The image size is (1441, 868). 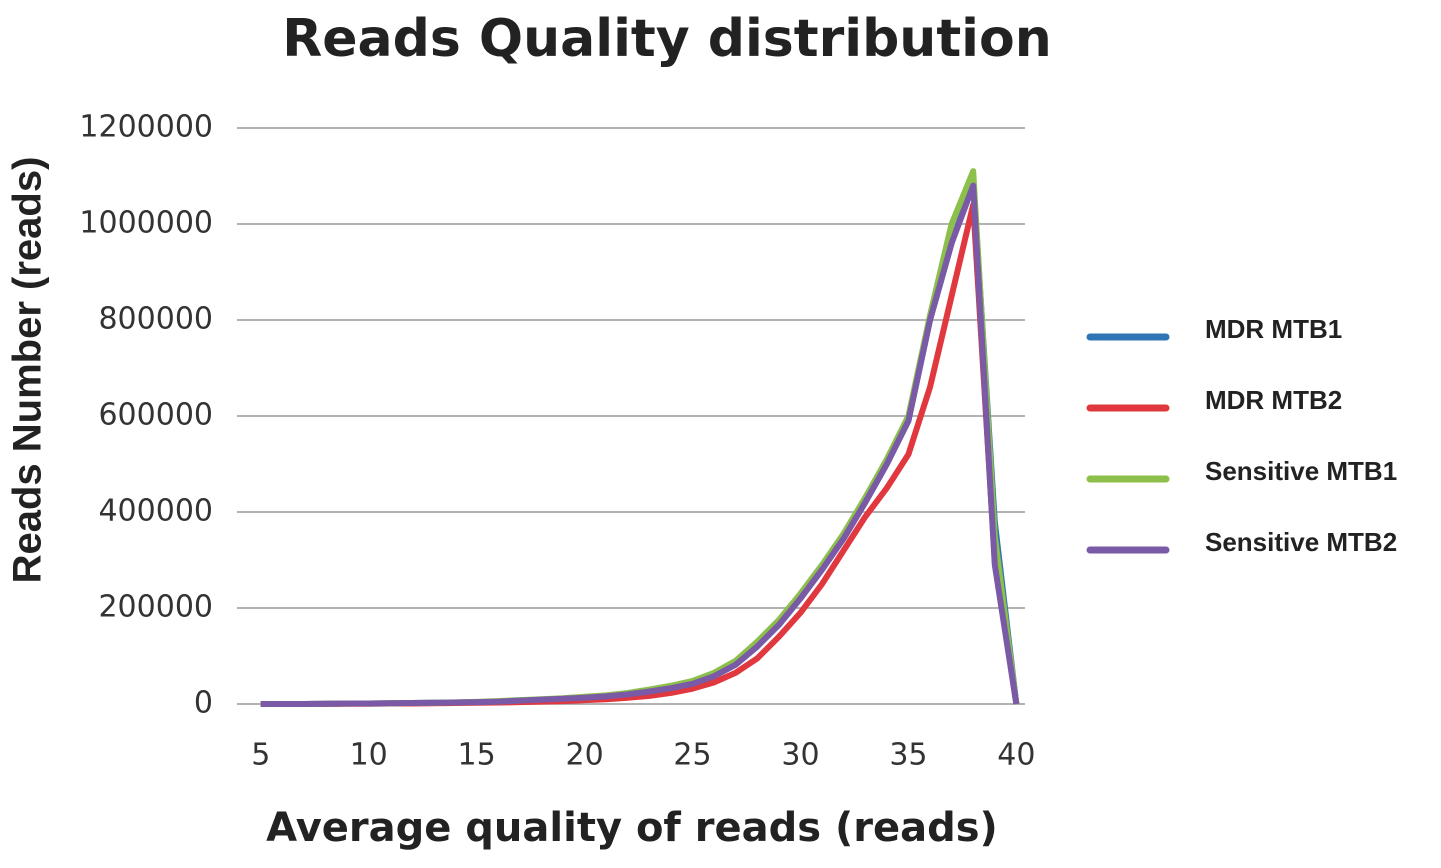 I want to click on x-tick-label: 40, so click(x=1016, y=755).